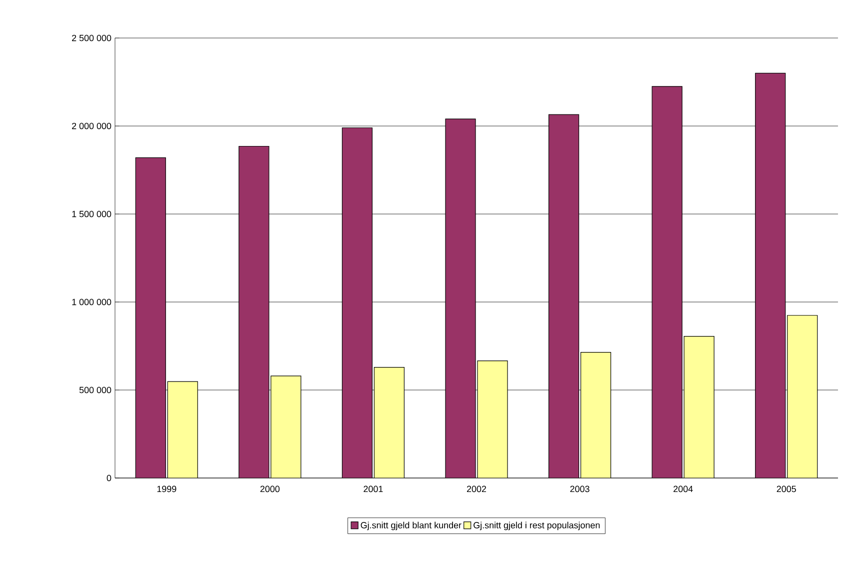 The image size is (845, 570). I want to click on y-tick-label: 1 500 000, so click(92, 214).